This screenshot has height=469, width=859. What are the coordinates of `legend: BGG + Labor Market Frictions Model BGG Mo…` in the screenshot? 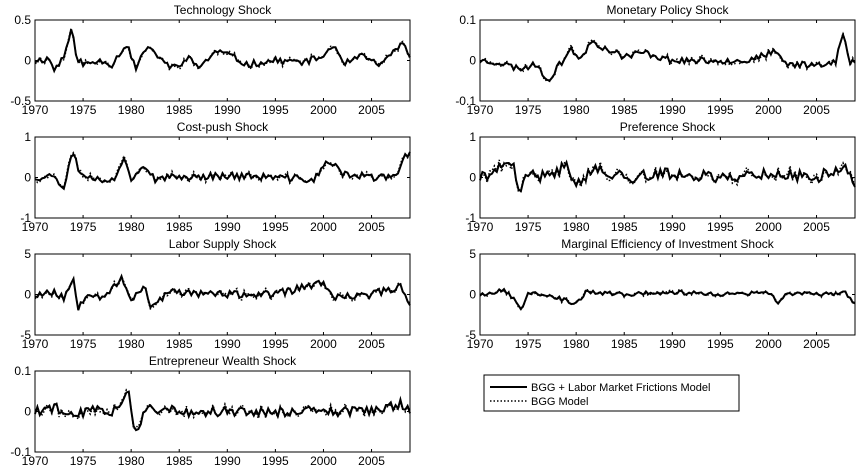 It's located at (611, 393).